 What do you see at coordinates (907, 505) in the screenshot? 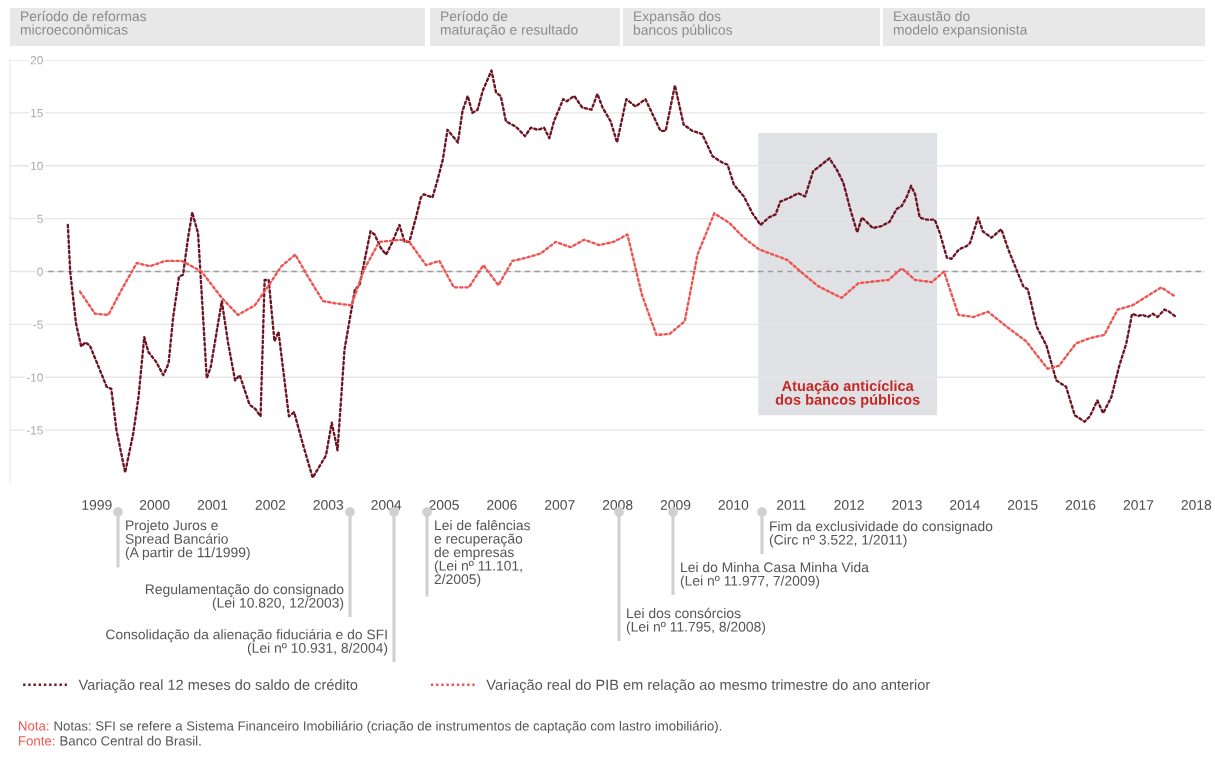
I see `x-tick-label: 2013` at bounding box center [907, 505].